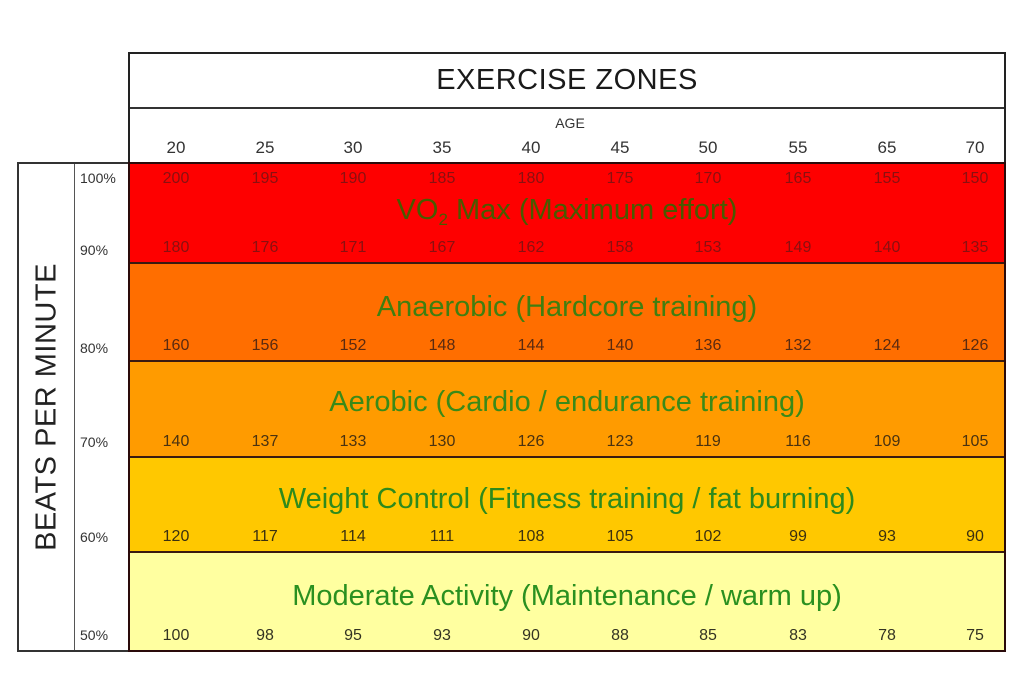 This screenshot has width=1024, height=683. What do you see at coordinates (975, 147) in the screenshot?
I see `age-tick: 70` at bounding box center [975, 147].